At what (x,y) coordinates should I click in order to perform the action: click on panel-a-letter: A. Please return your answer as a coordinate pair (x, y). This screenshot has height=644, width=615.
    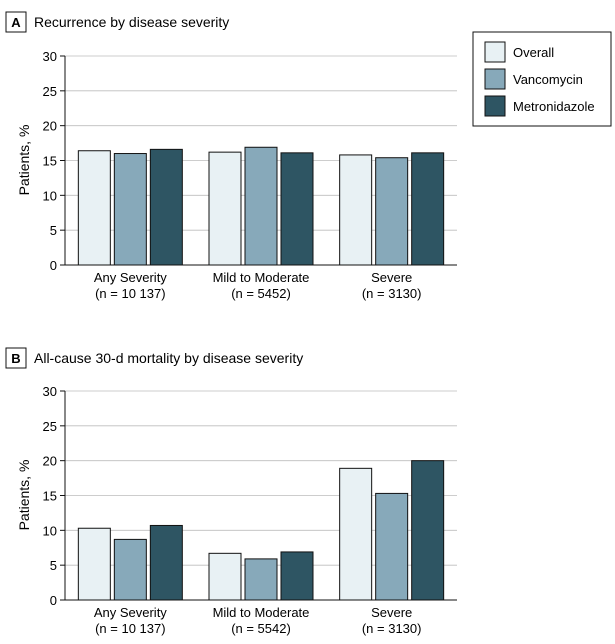
    Looking at the image, I should click on (16, 22).